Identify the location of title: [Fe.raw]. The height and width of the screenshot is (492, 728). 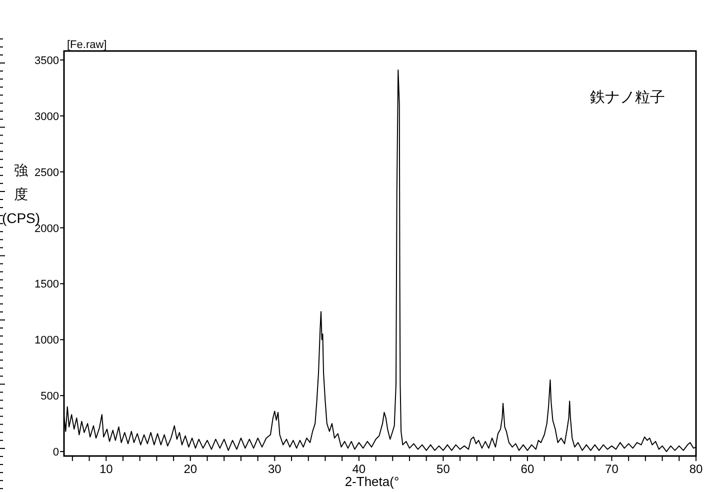
(87, 45).